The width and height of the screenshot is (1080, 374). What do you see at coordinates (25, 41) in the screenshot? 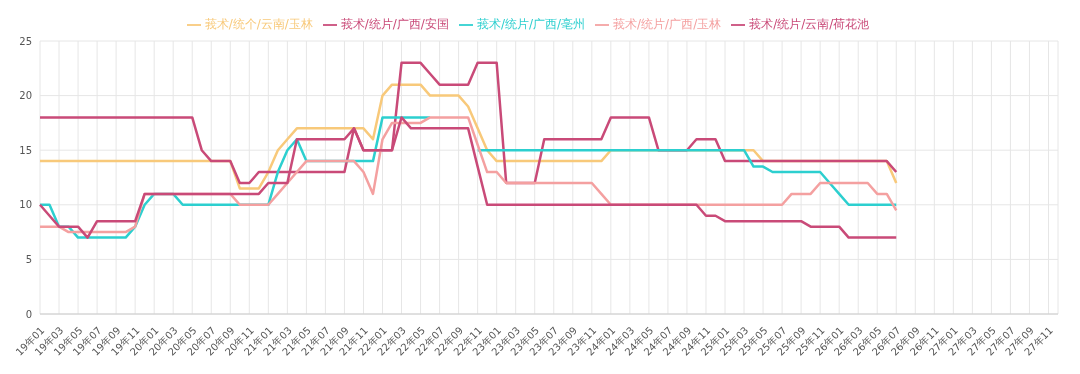
I see `y-tick-label: 25` at bounding box center [25, 41].